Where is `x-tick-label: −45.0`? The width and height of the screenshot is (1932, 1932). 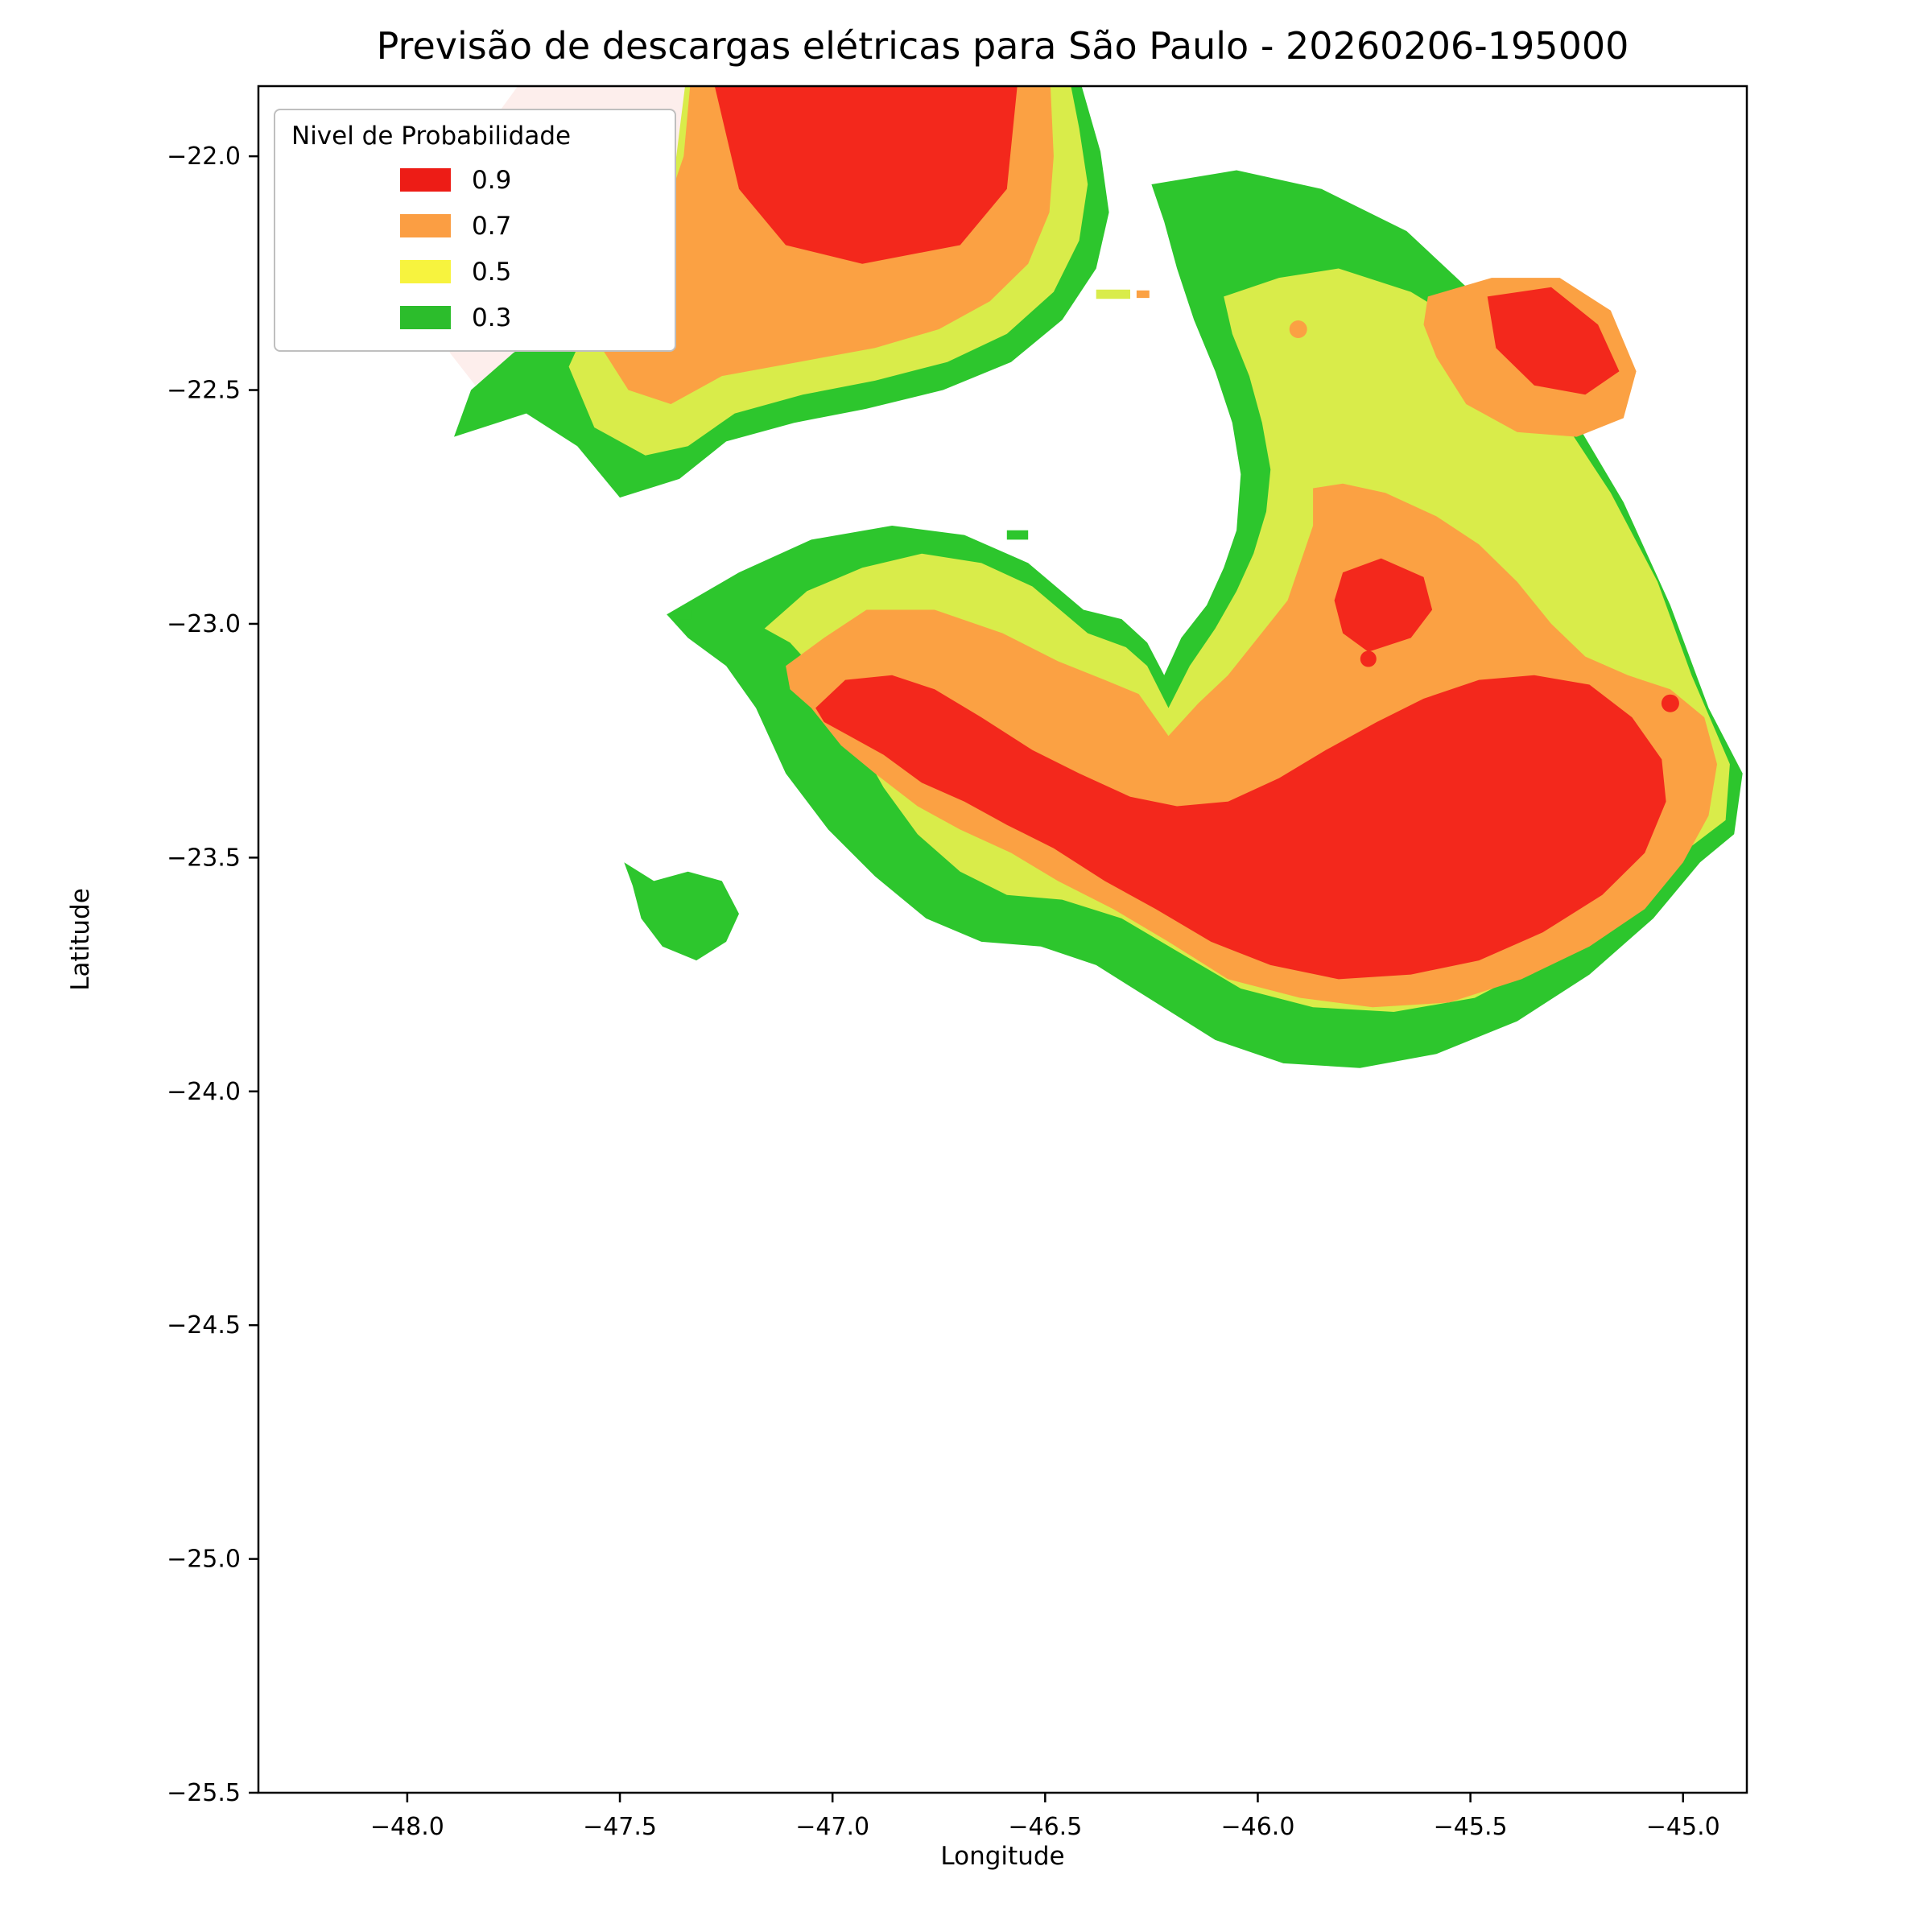
x-tick-label: −45.0 is located at coordinates (1683, 1827).